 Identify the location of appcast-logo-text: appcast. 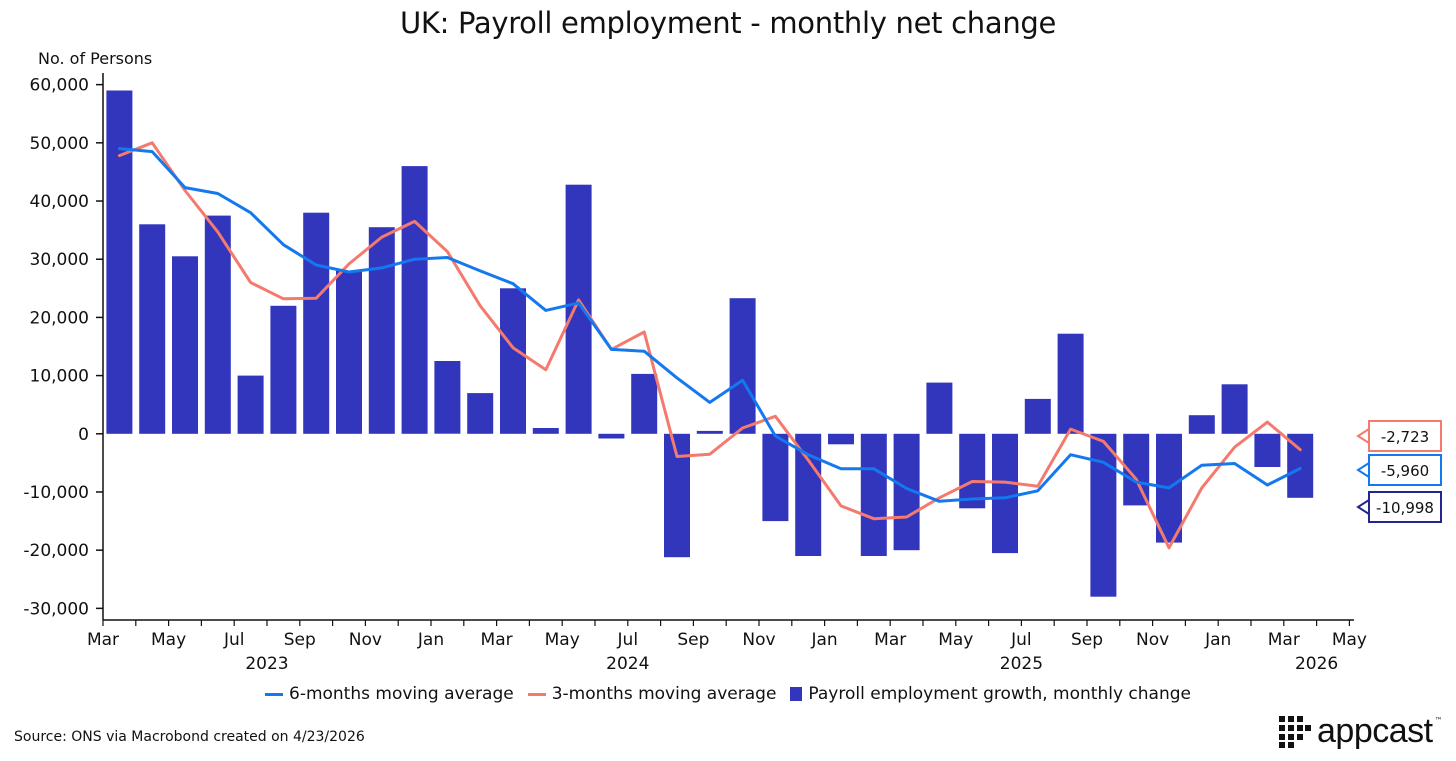
(1375, 731).